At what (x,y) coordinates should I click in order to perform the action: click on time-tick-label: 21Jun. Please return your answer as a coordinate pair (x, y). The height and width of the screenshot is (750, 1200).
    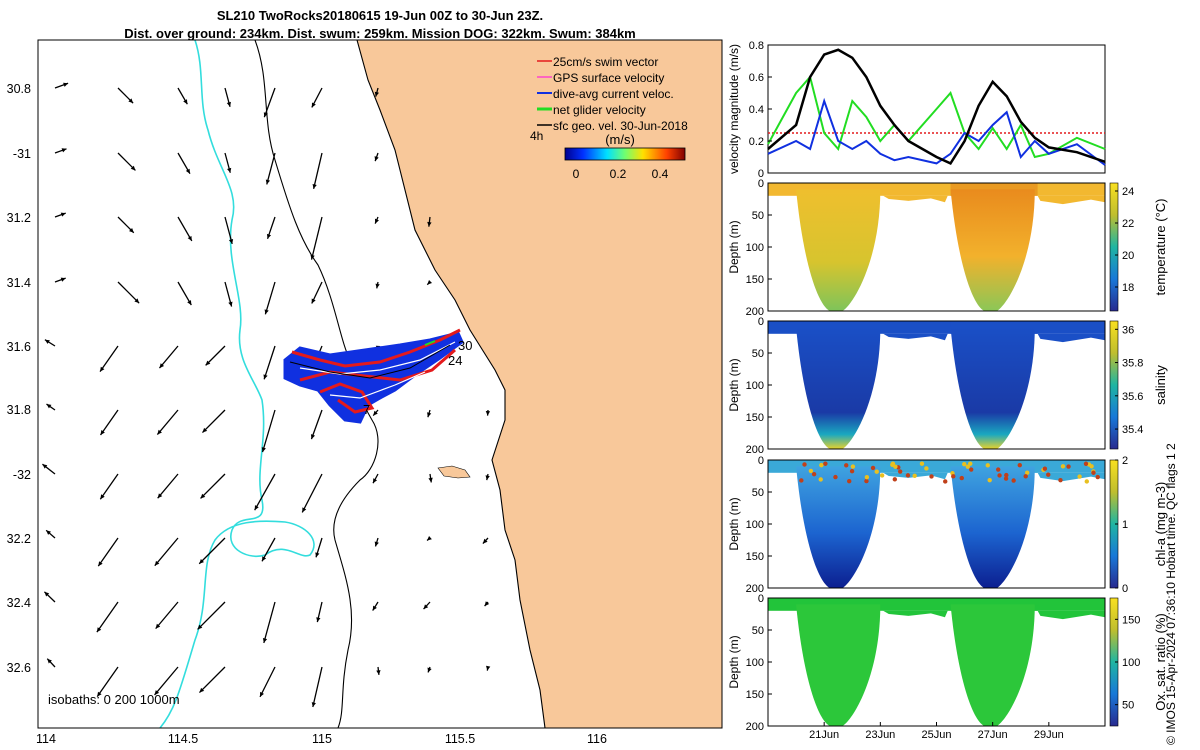
    Looking at the image, I should click on (824, 735).